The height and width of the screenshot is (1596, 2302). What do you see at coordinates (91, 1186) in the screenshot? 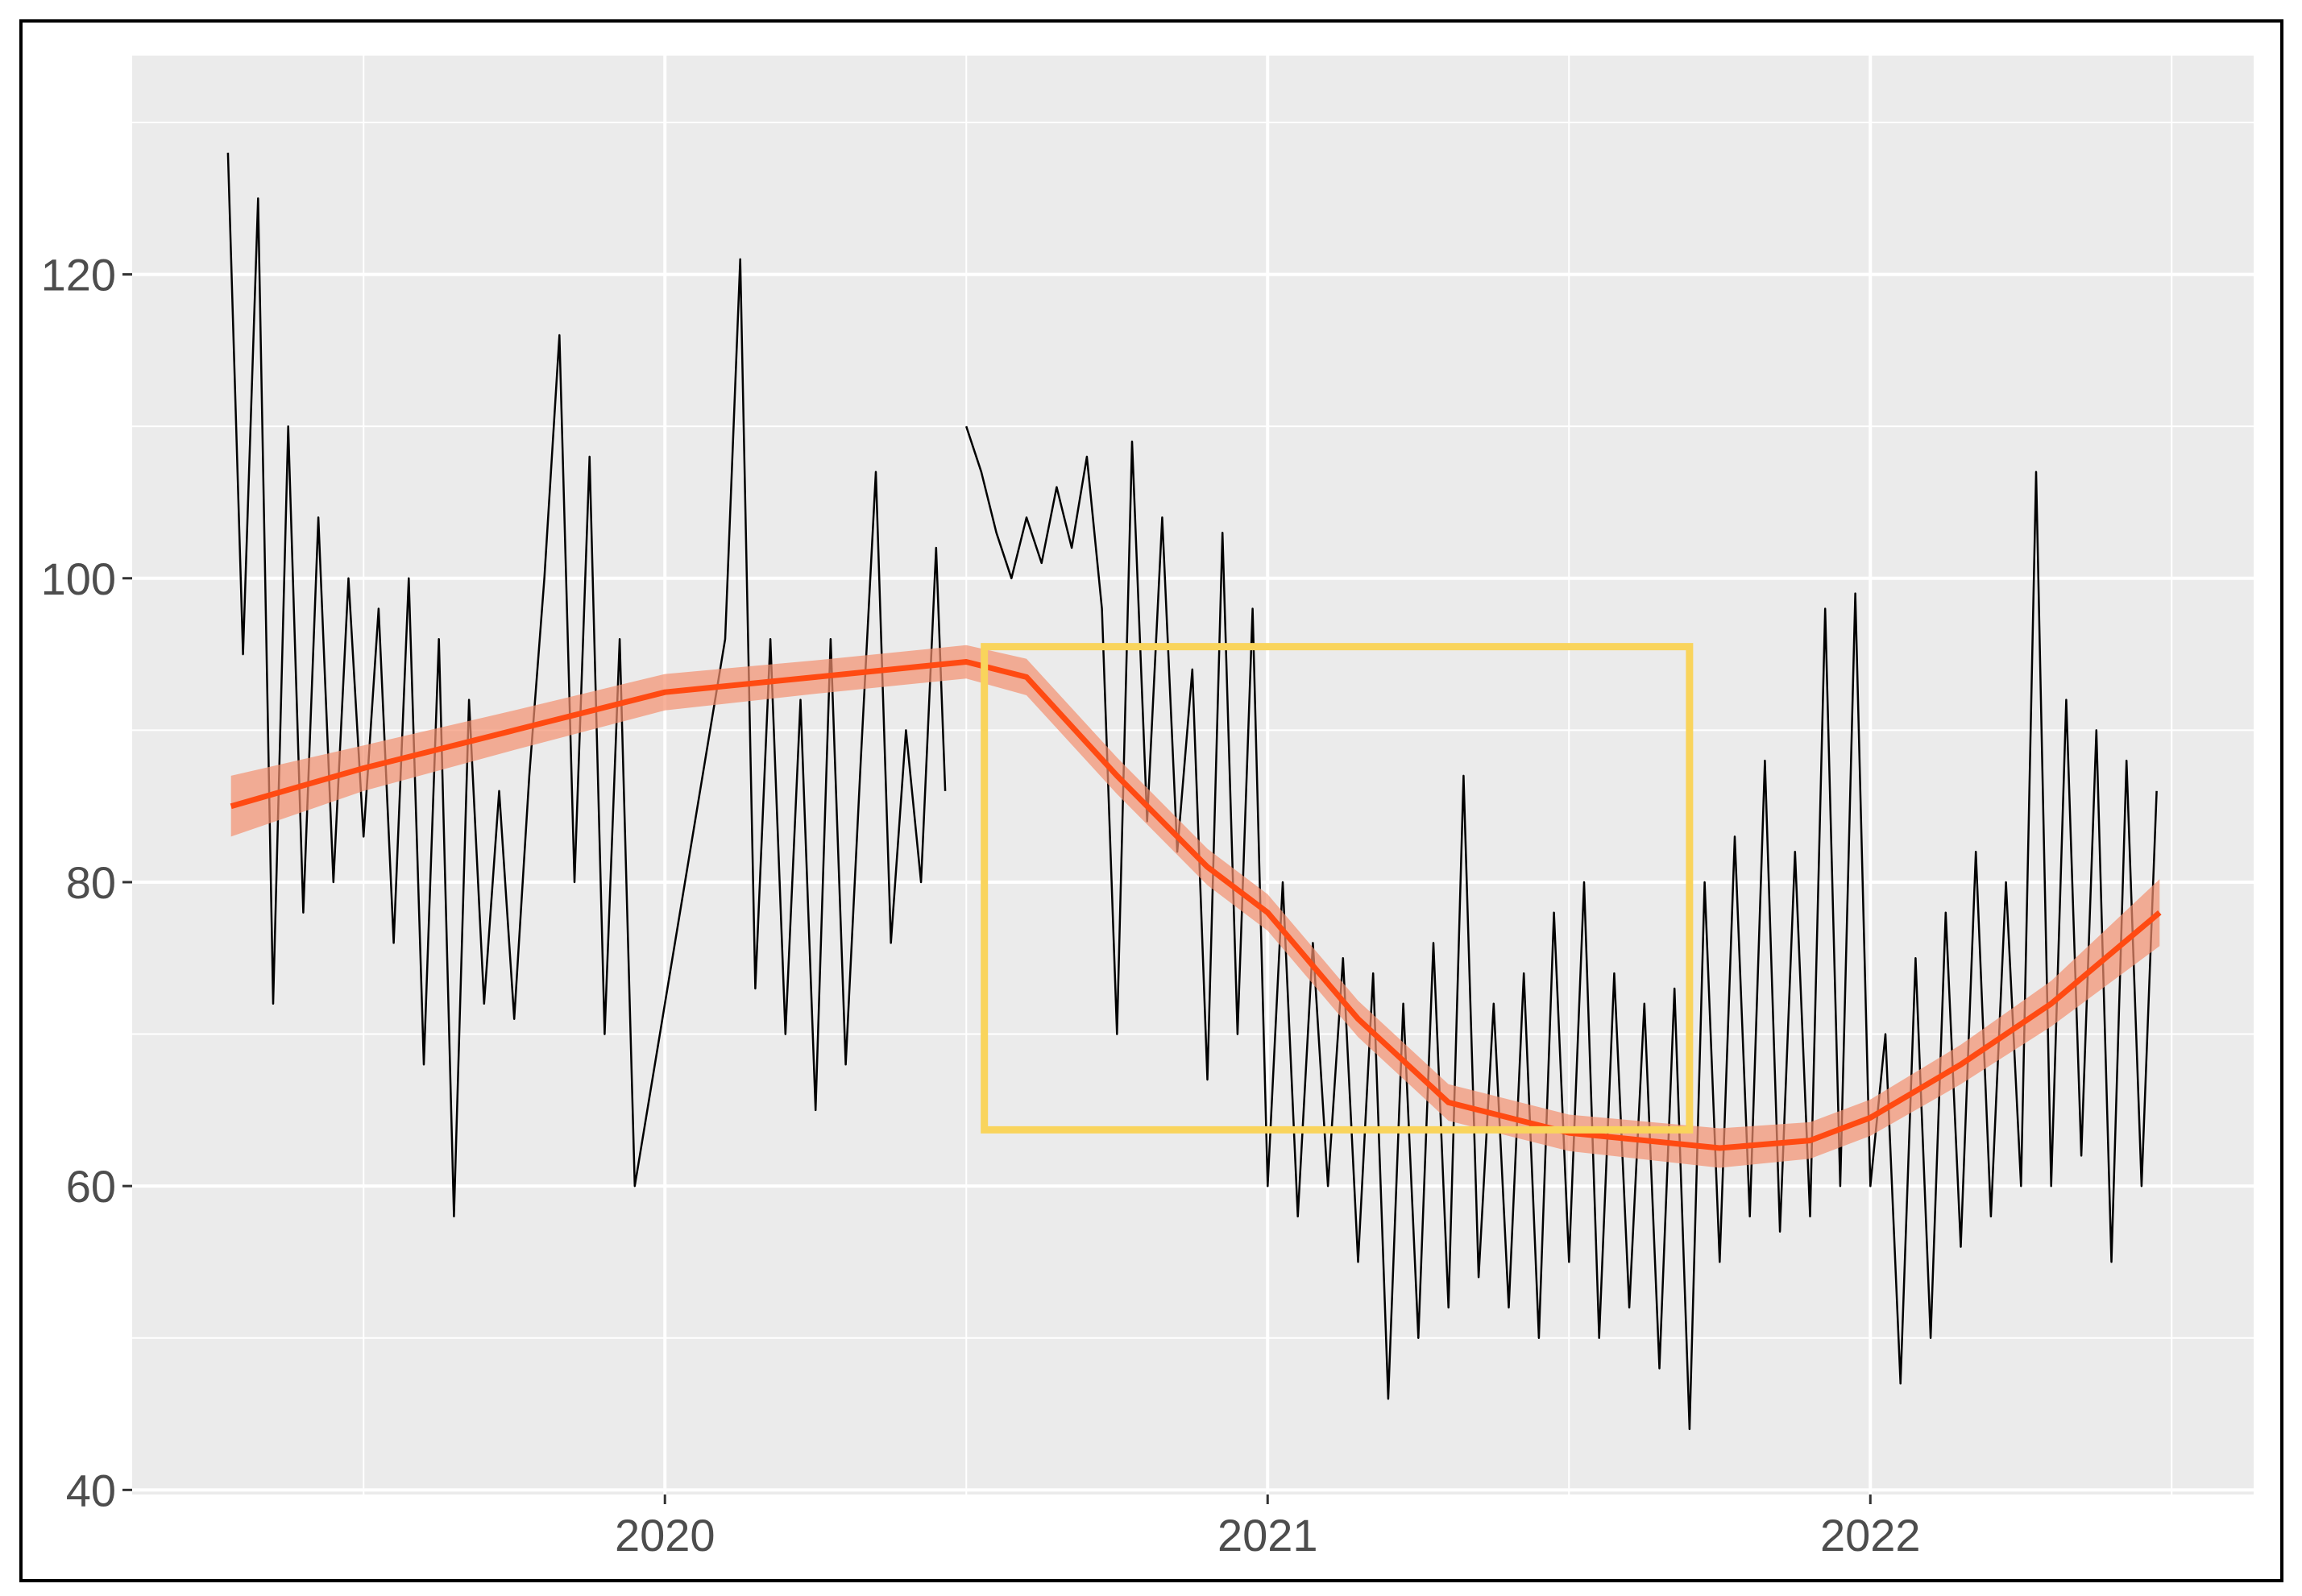
I see `y-tick-label: 60` at bounding box center [91, 1186].